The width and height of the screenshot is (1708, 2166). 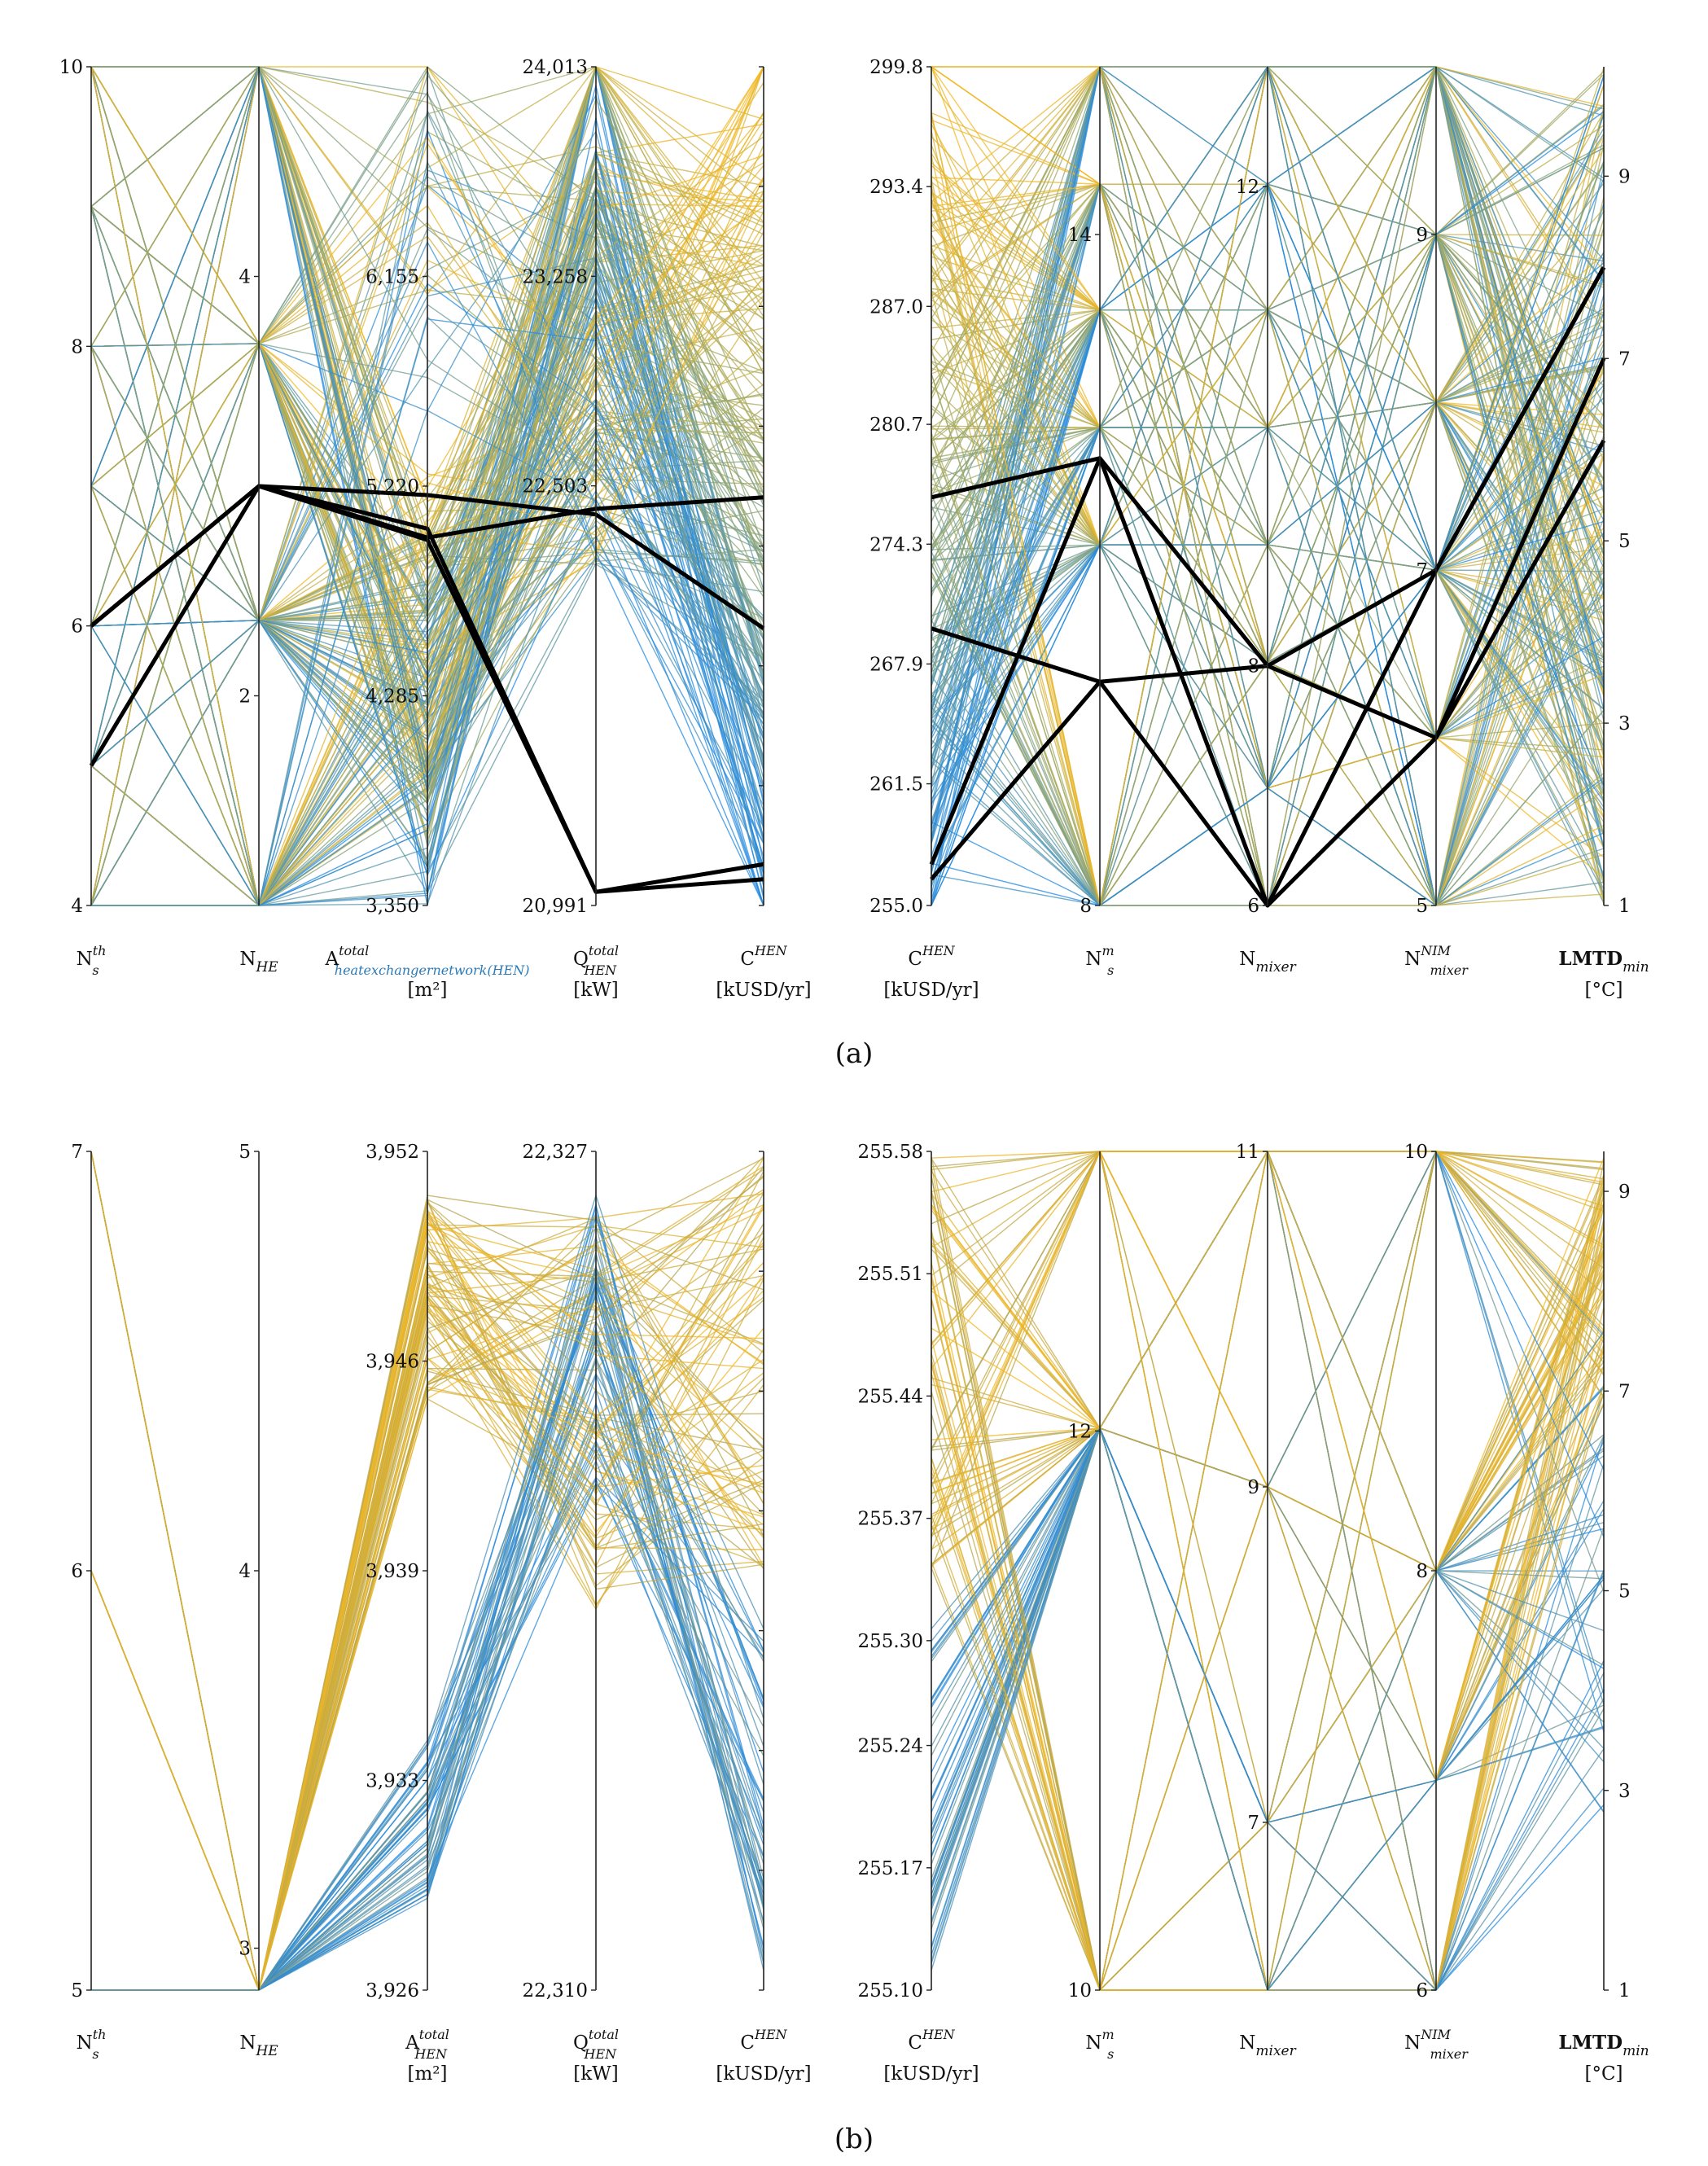 What do you see at coordinates (77, 906) in the screenshot?
I see `tick-label-Ns_th: 4` at bounding box center [77, 906].